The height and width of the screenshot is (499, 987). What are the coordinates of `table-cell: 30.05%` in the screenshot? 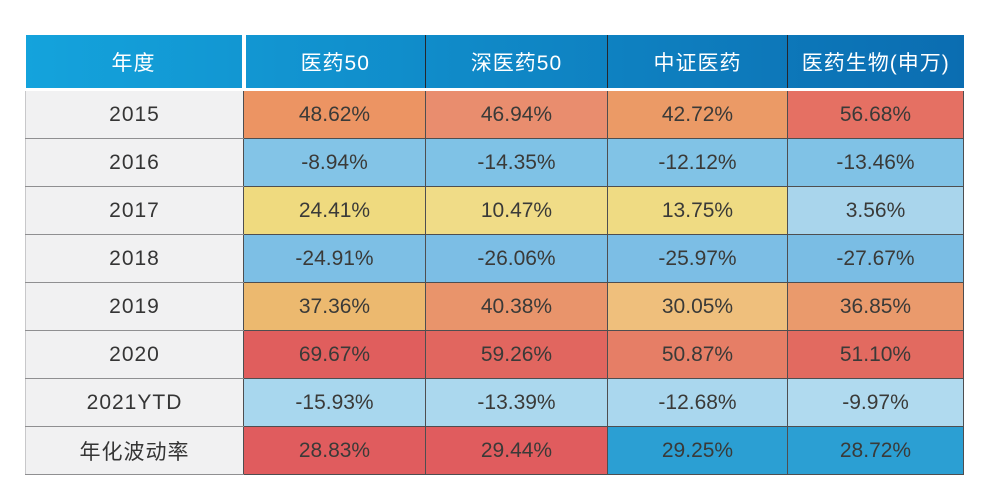 It's located at (697, 306).